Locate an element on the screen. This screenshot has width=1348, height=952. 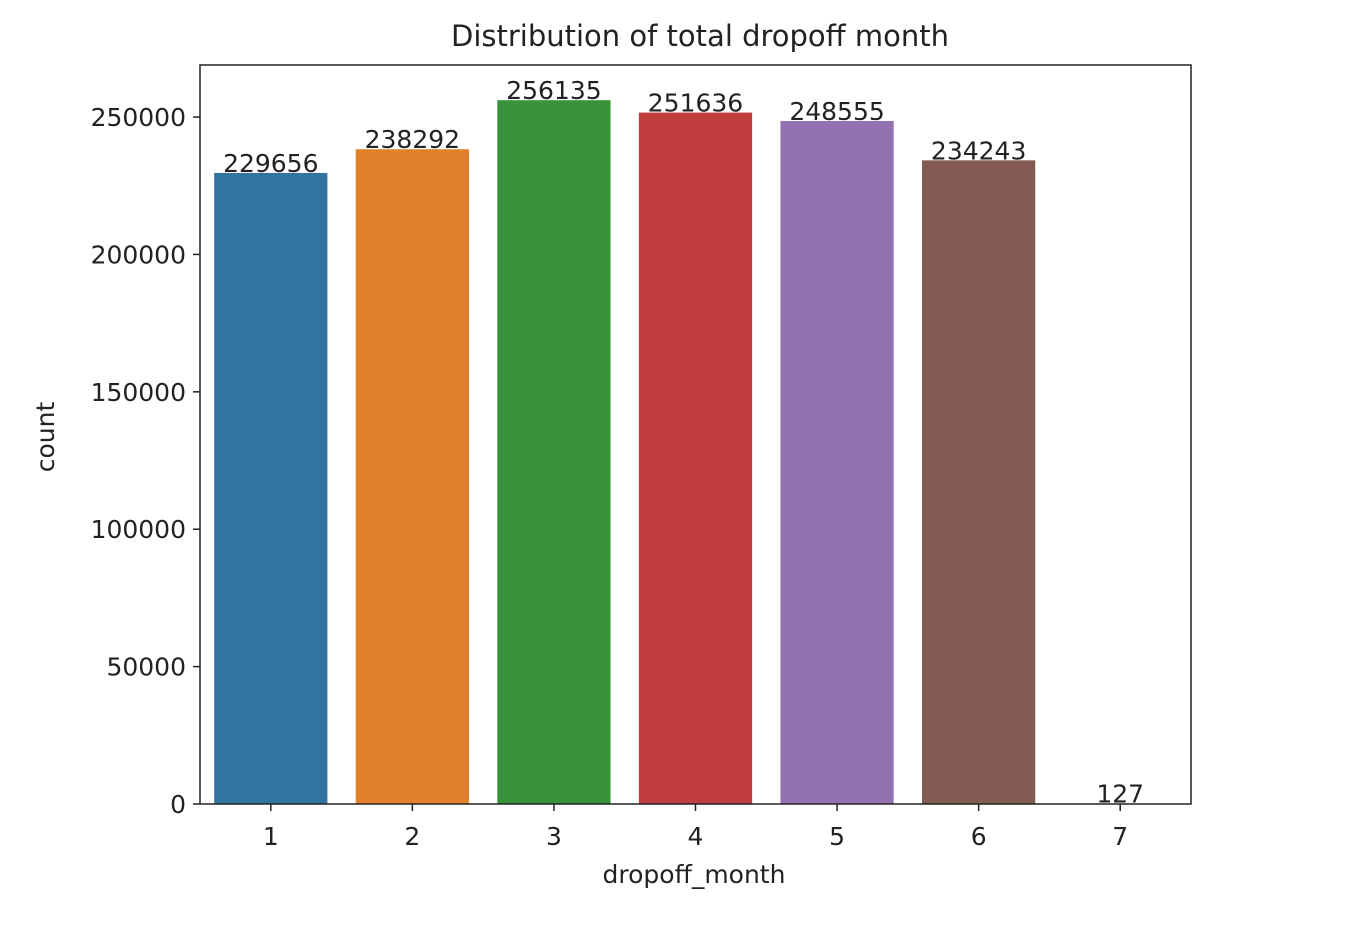
value-label: 256135 is located at coordinates (553, 90).